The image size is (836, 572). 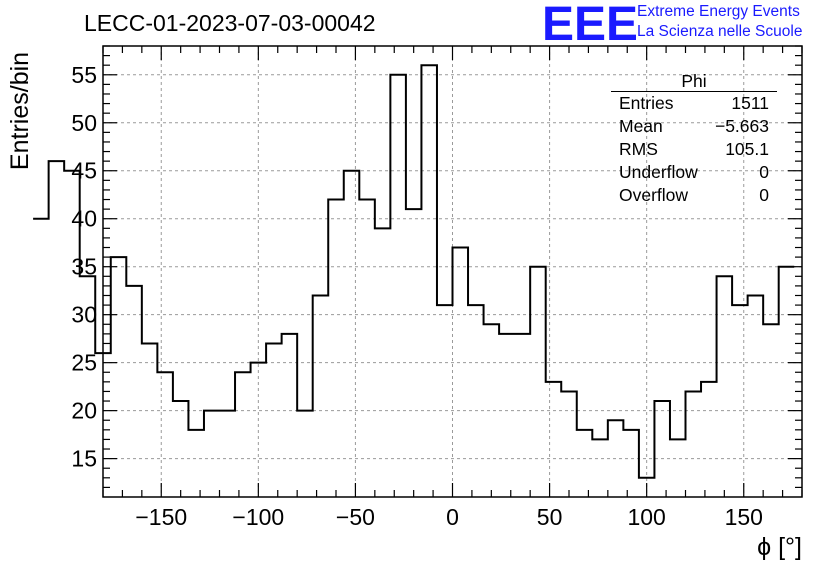 What do you see at coordinates (258, 517) in the screenshot?
I see `x-tick-label: −100` at bounding box center [258, 517].